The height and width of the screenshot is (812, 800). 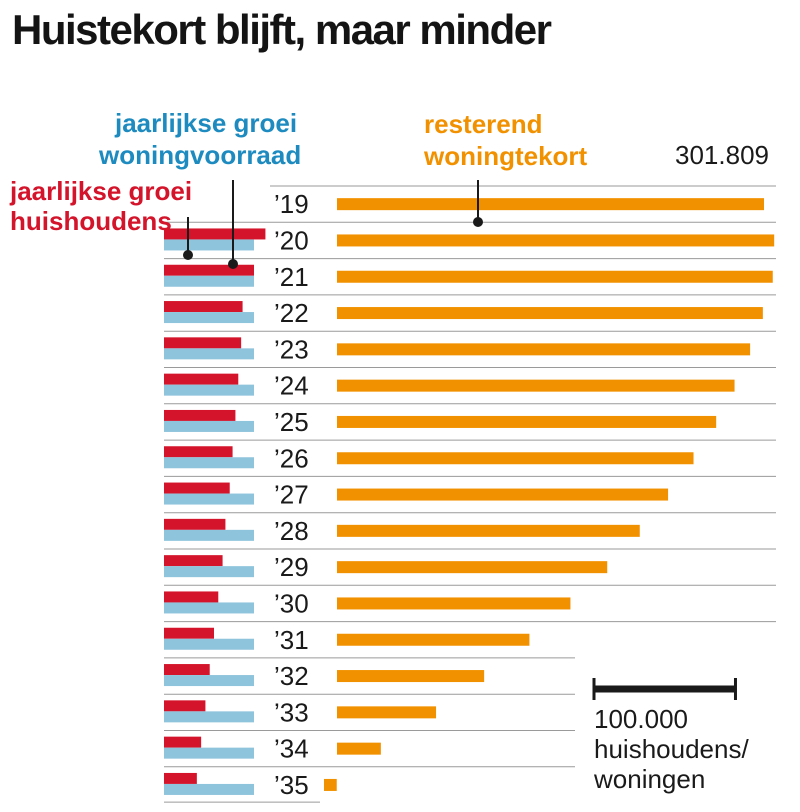 I want to click on scale-unit-line2: woningen, so click(x=649, y=779).